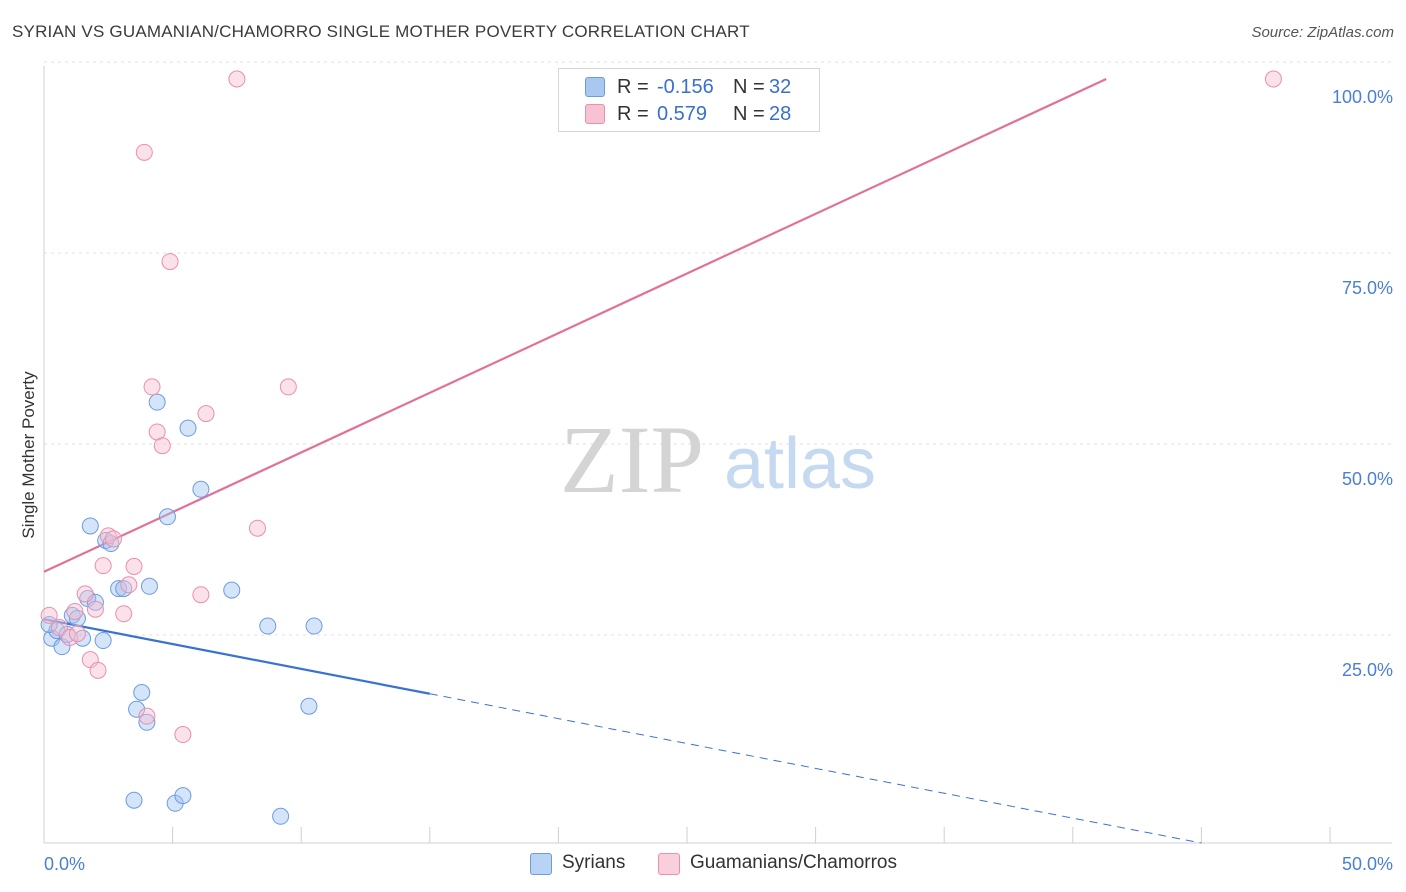 This screenshot has height=892, width=1406. Describe the element at coordinates (632, 459) in the screenshot. I see `watermark-zip: ZIP` at that location.